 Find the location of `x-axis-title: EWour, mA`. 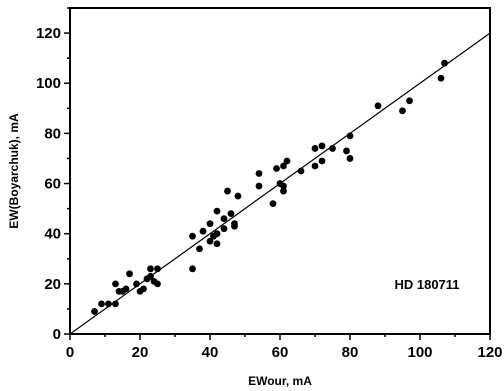

x-axis-title: EWour, mA is located at coordinates (280, 381).